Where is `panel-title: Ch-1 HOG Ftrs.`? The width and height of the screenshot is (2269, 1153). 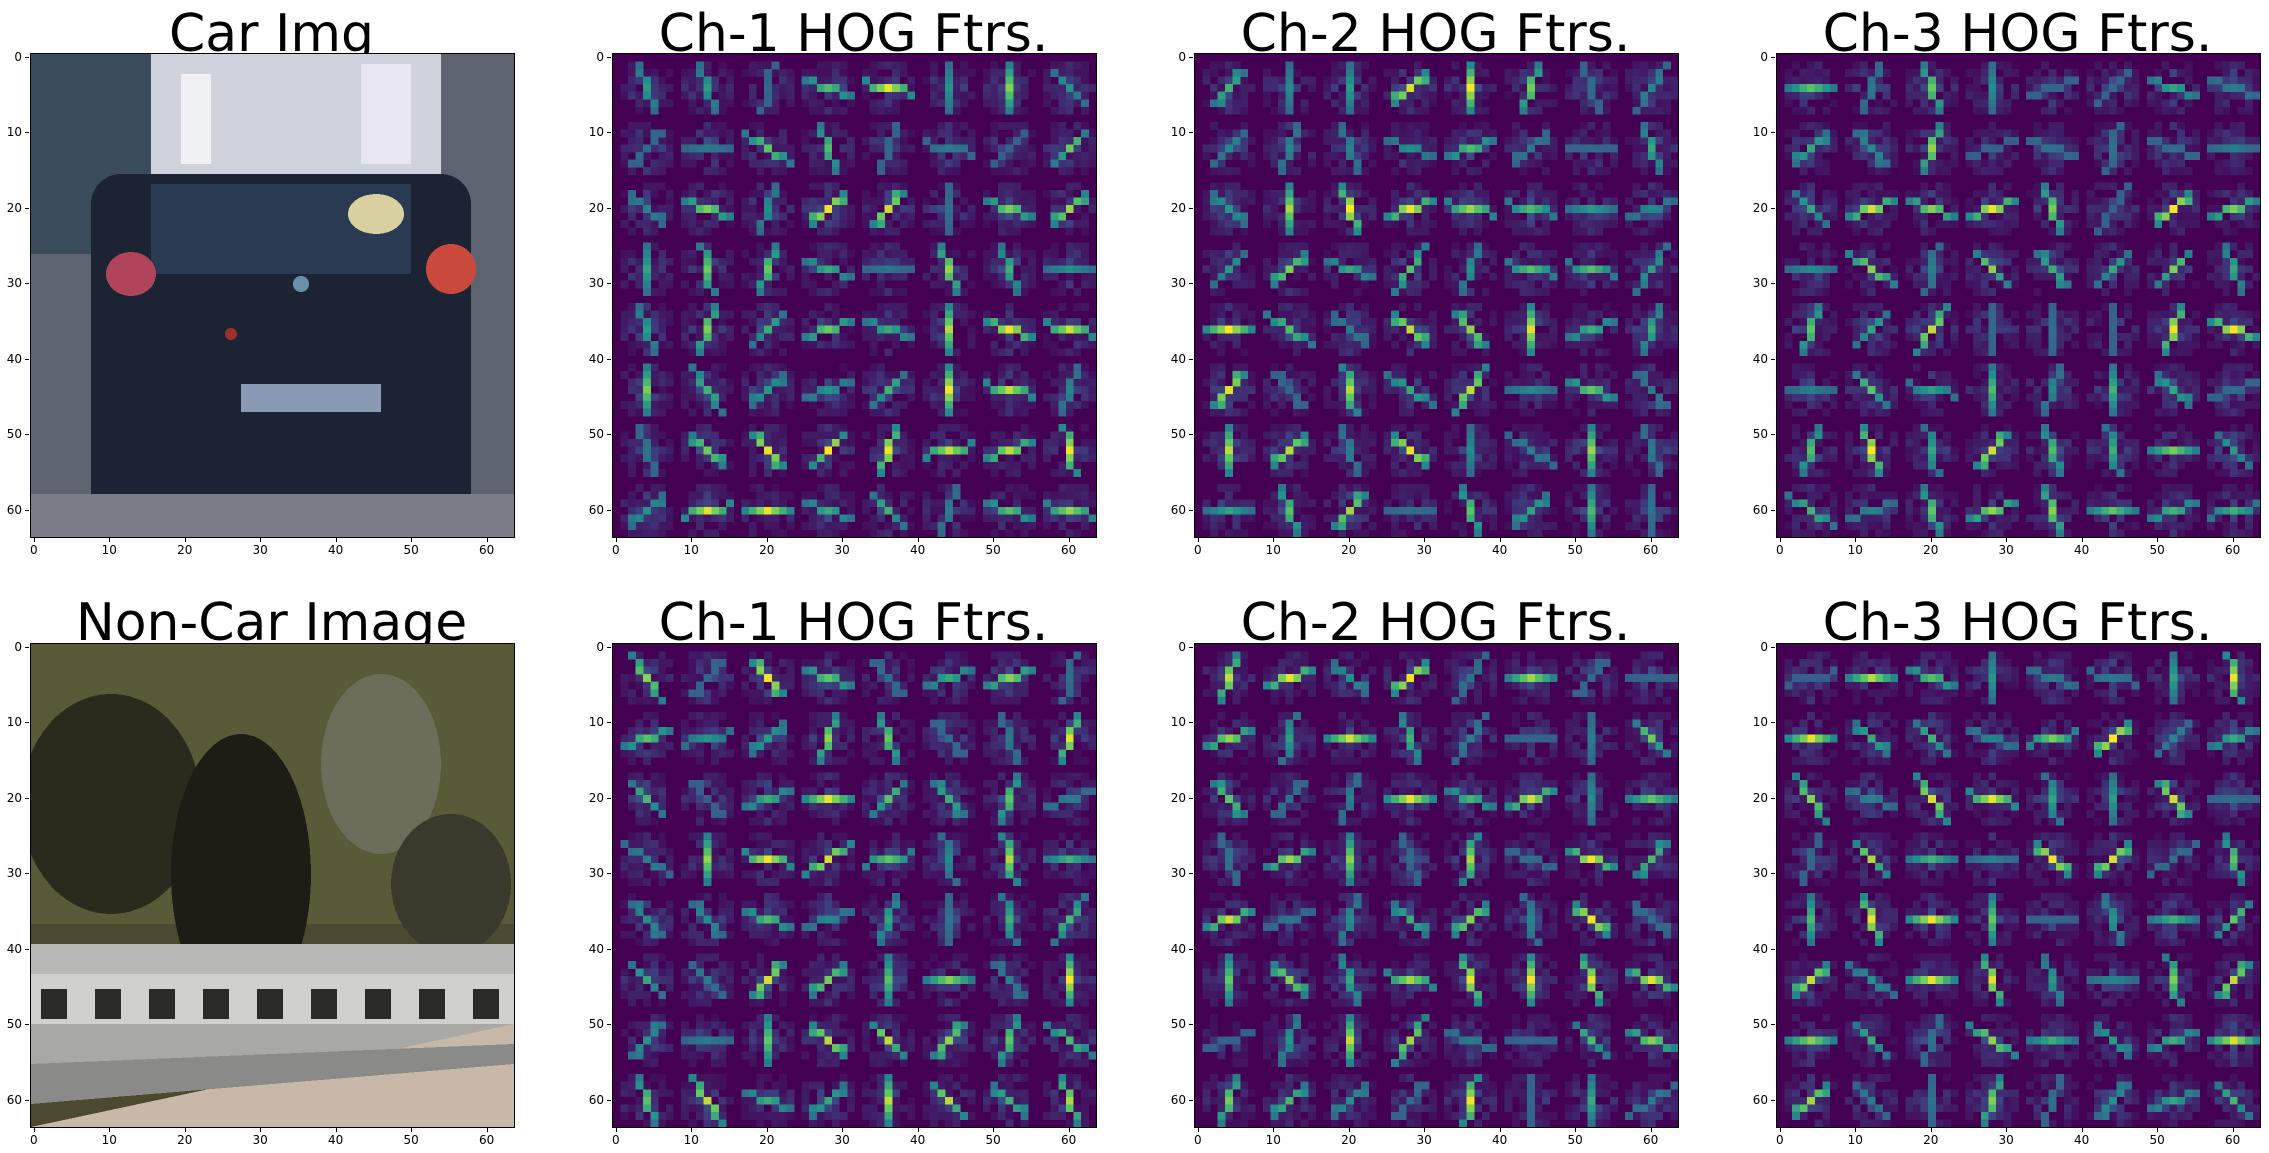 panel-title: Ch-1 HOG Ftrs. is located at coordinates (853, 623).